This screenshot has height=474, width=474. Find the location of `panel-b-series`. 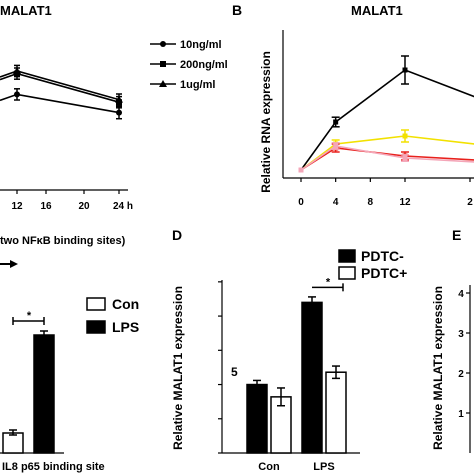

panel-b-series is located at coordinates (386, 114).